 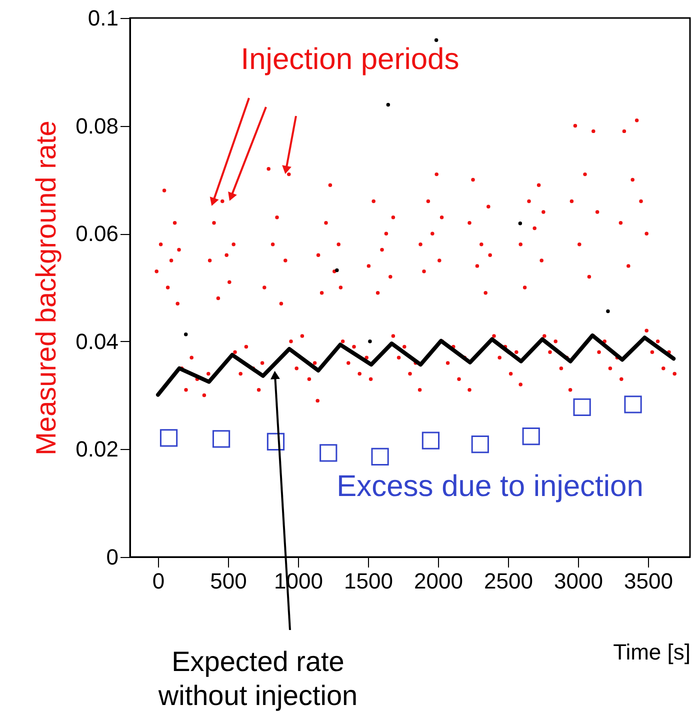 I want to click on x-tick-label: 2000, so click(x=438, y=581).